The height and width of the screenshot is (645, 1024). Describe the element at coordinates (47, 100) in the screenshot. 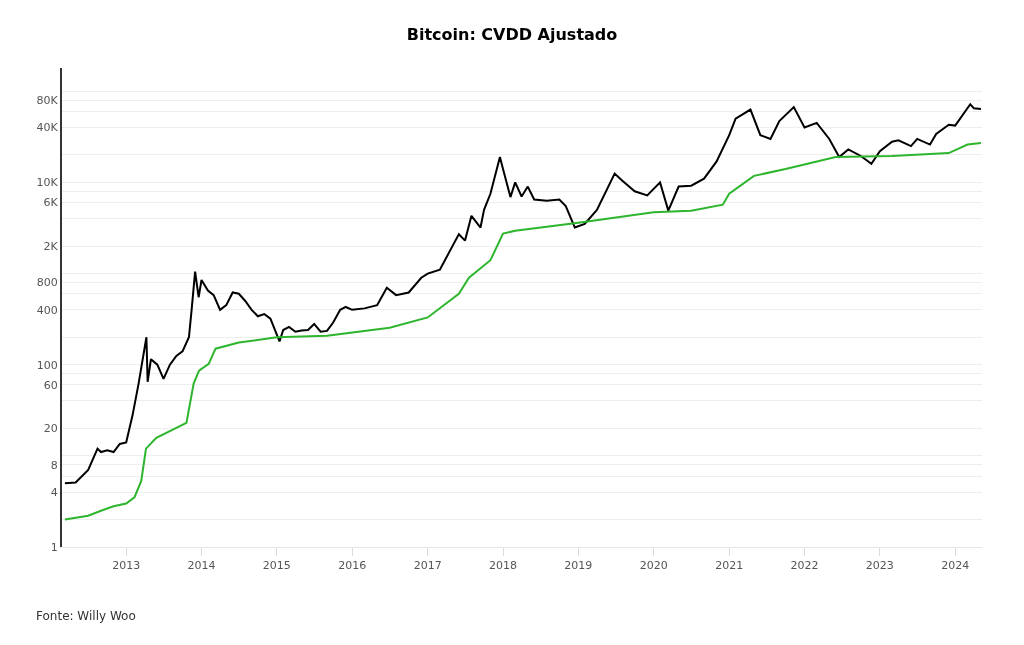

I see `y-tick-label: 80K` at that location.